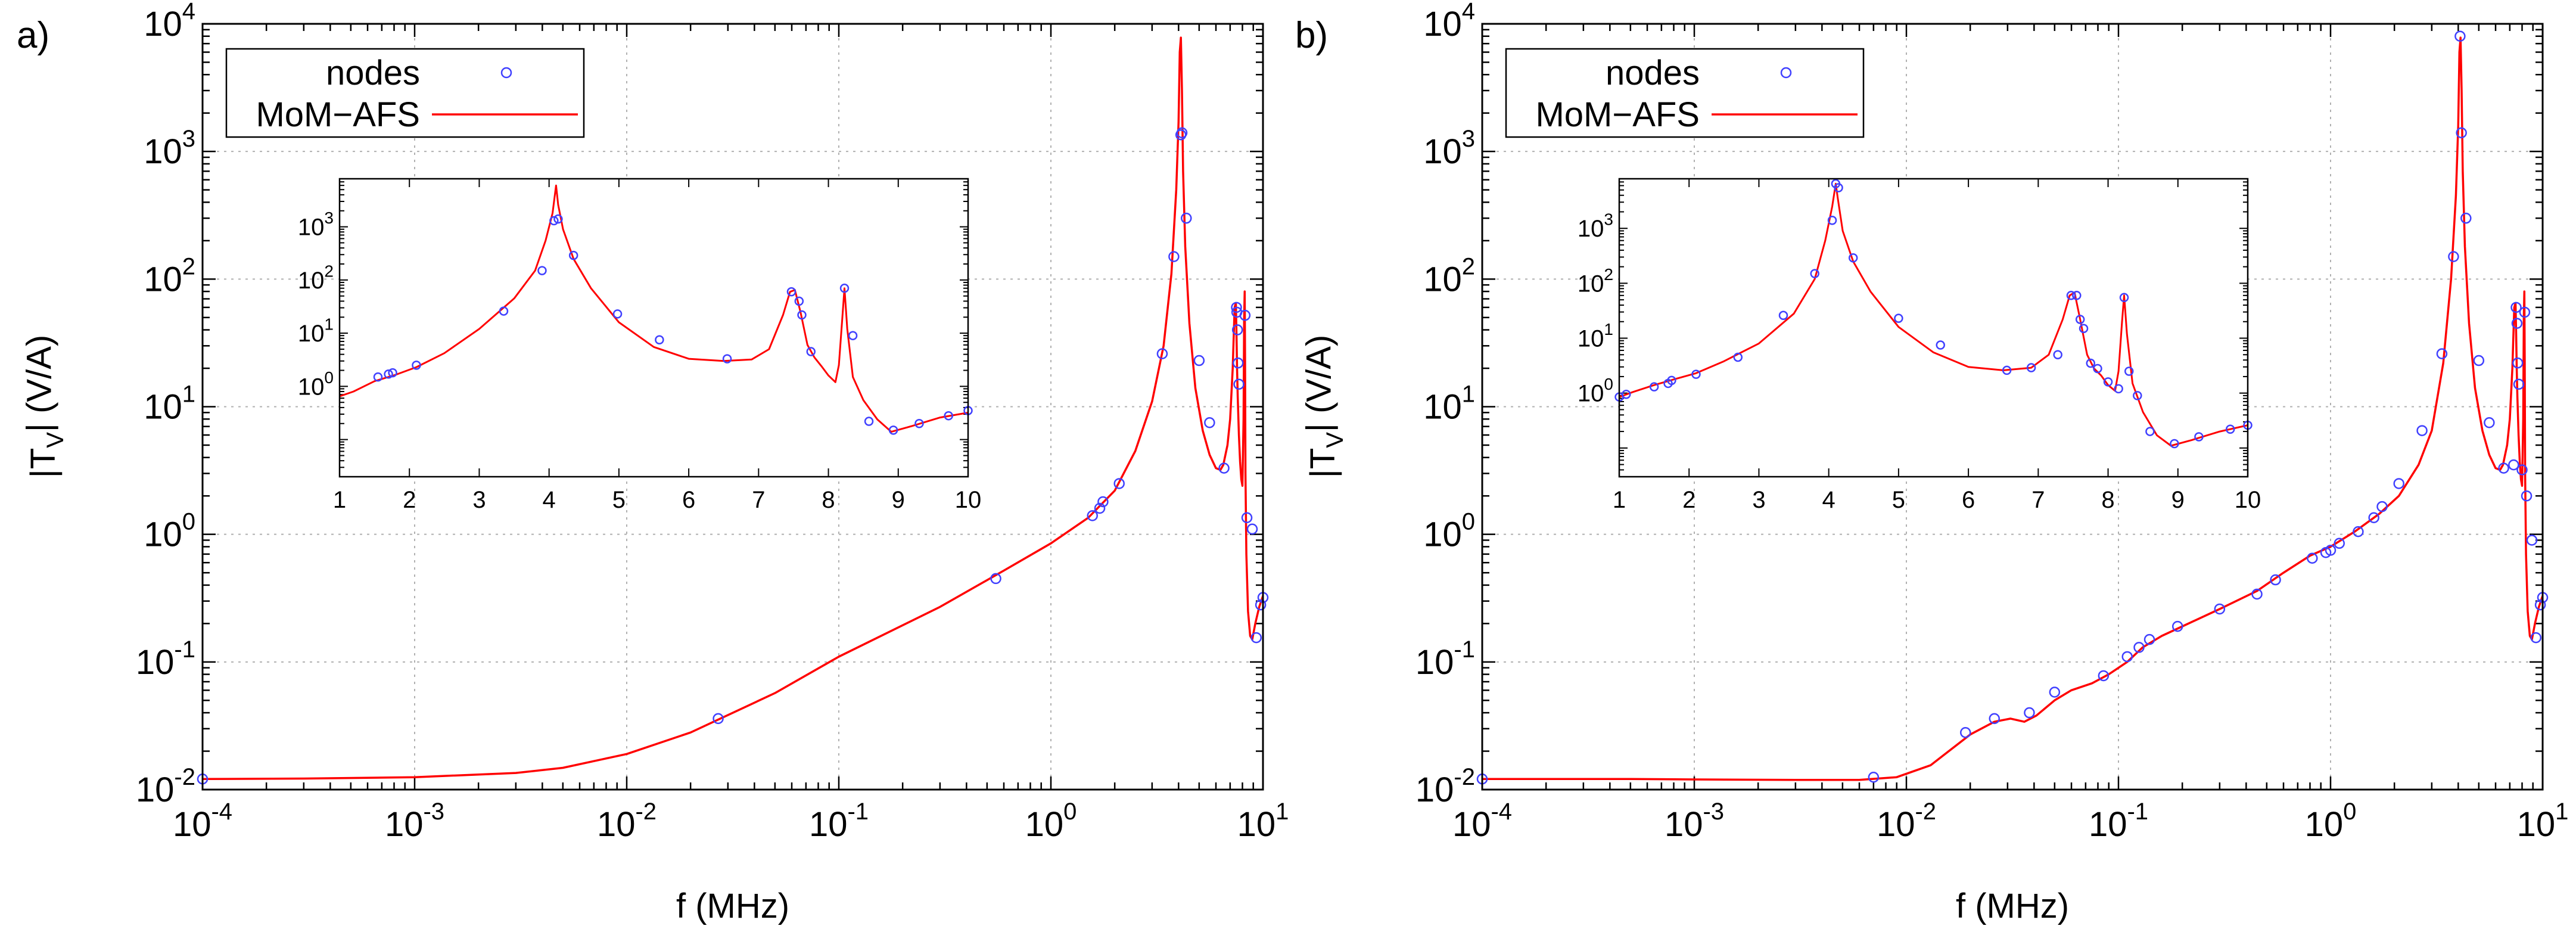  I want to click on x-axis-label: f (MHz), so click(2012, 906).